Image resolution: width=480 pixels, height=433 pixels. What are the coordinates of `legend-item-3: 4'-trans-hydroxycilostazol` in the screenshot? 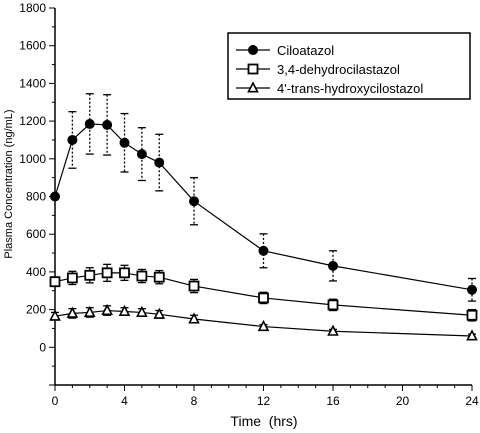 It's located at (329, 88).